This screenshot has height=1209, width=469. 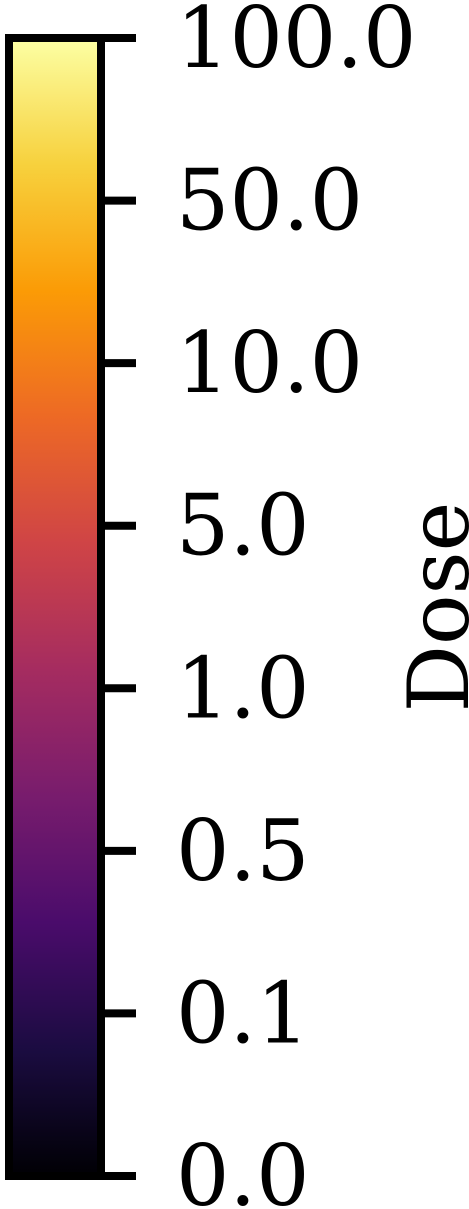 What do you see at coordinates (243, 1013) in the screenshot?
I see `tick-label: 0.1` at bounding box center [243, 1013].